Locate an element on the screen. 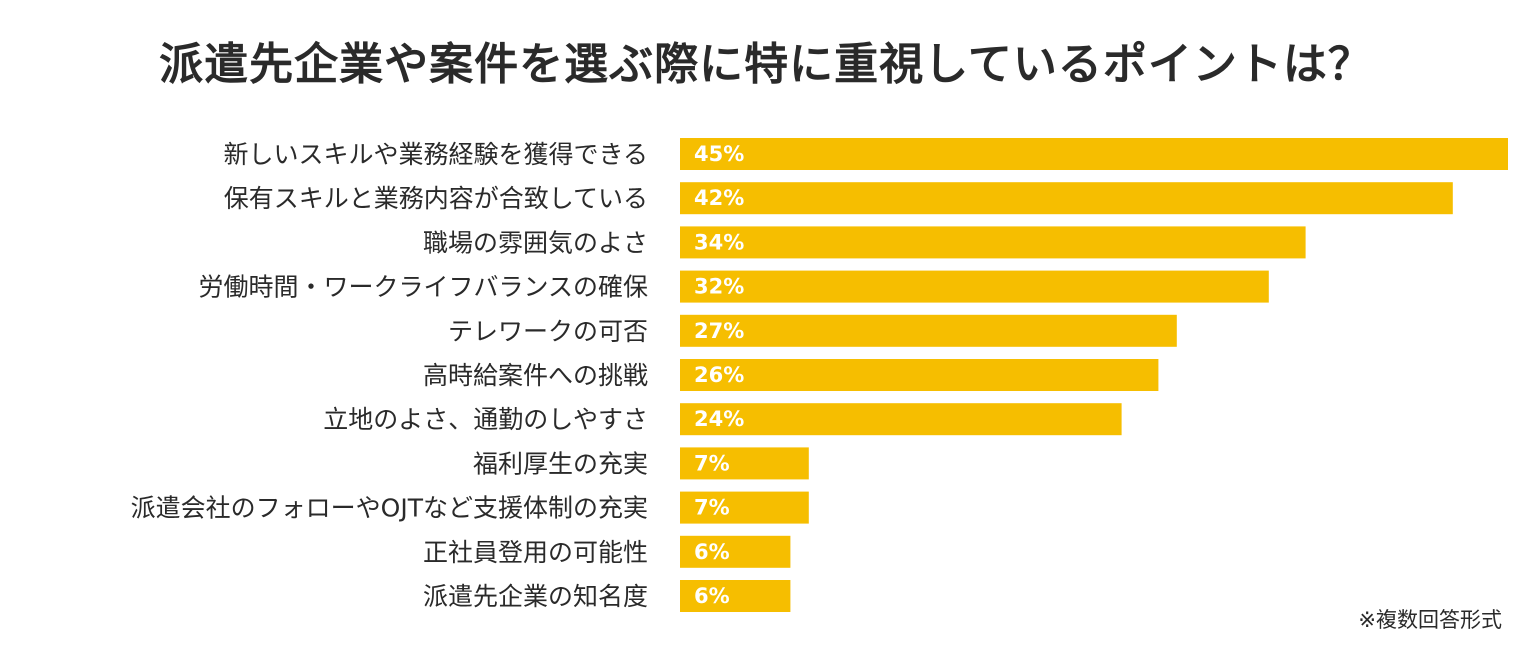 Image resolution: width=1532 pixels, height=656 pixels. bar-value-label: 45% is located at coordinates (719, 154).